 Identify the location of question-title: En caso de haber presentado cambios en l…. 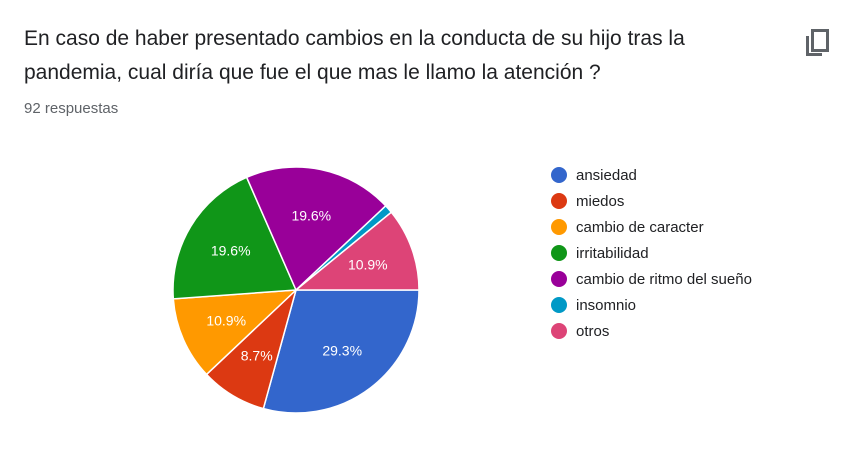
(354, 55).